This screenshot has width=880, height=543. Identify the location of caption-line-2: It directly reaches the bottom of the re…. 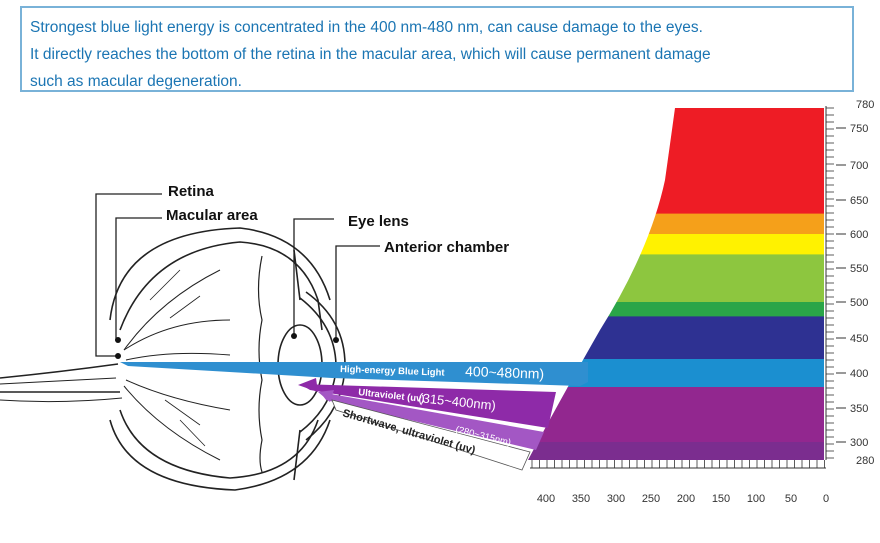
(370, 54).